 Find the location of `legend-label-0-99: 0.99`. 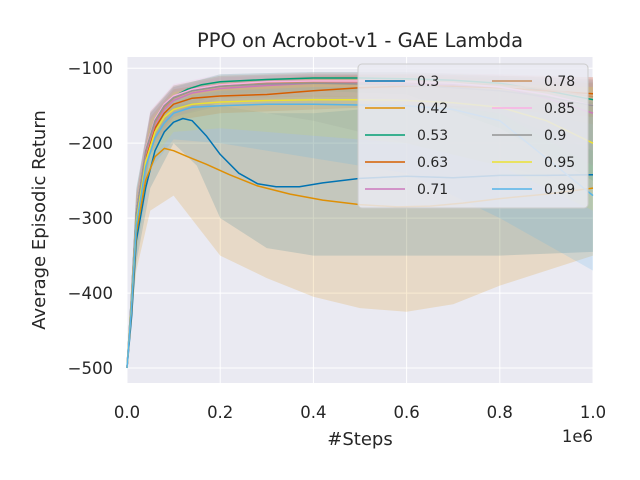

legend-label-0-99: 0.99 is located at coordinates (559, 190).